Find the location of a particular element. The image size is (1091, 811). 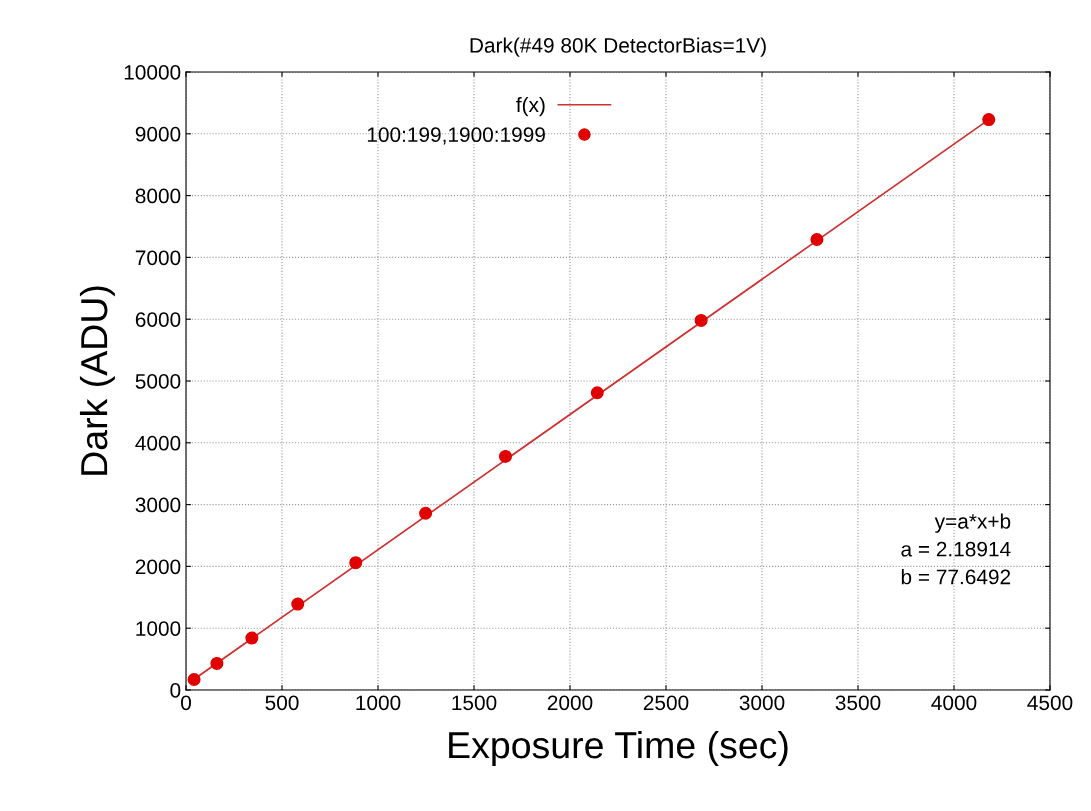

x-tick-label: 3000 is located at coordinates (762, 703).